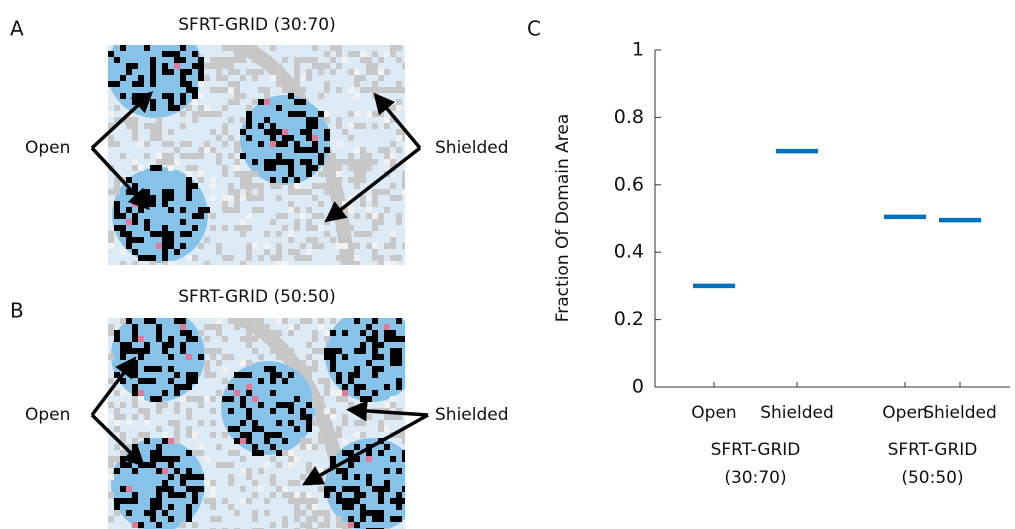 Image resolution: width=1015 pixels, height=529 pixels. What do you see at coordinates (120, 178) in the screenshot?
I see `arrow` at bounding box center [120, 178].